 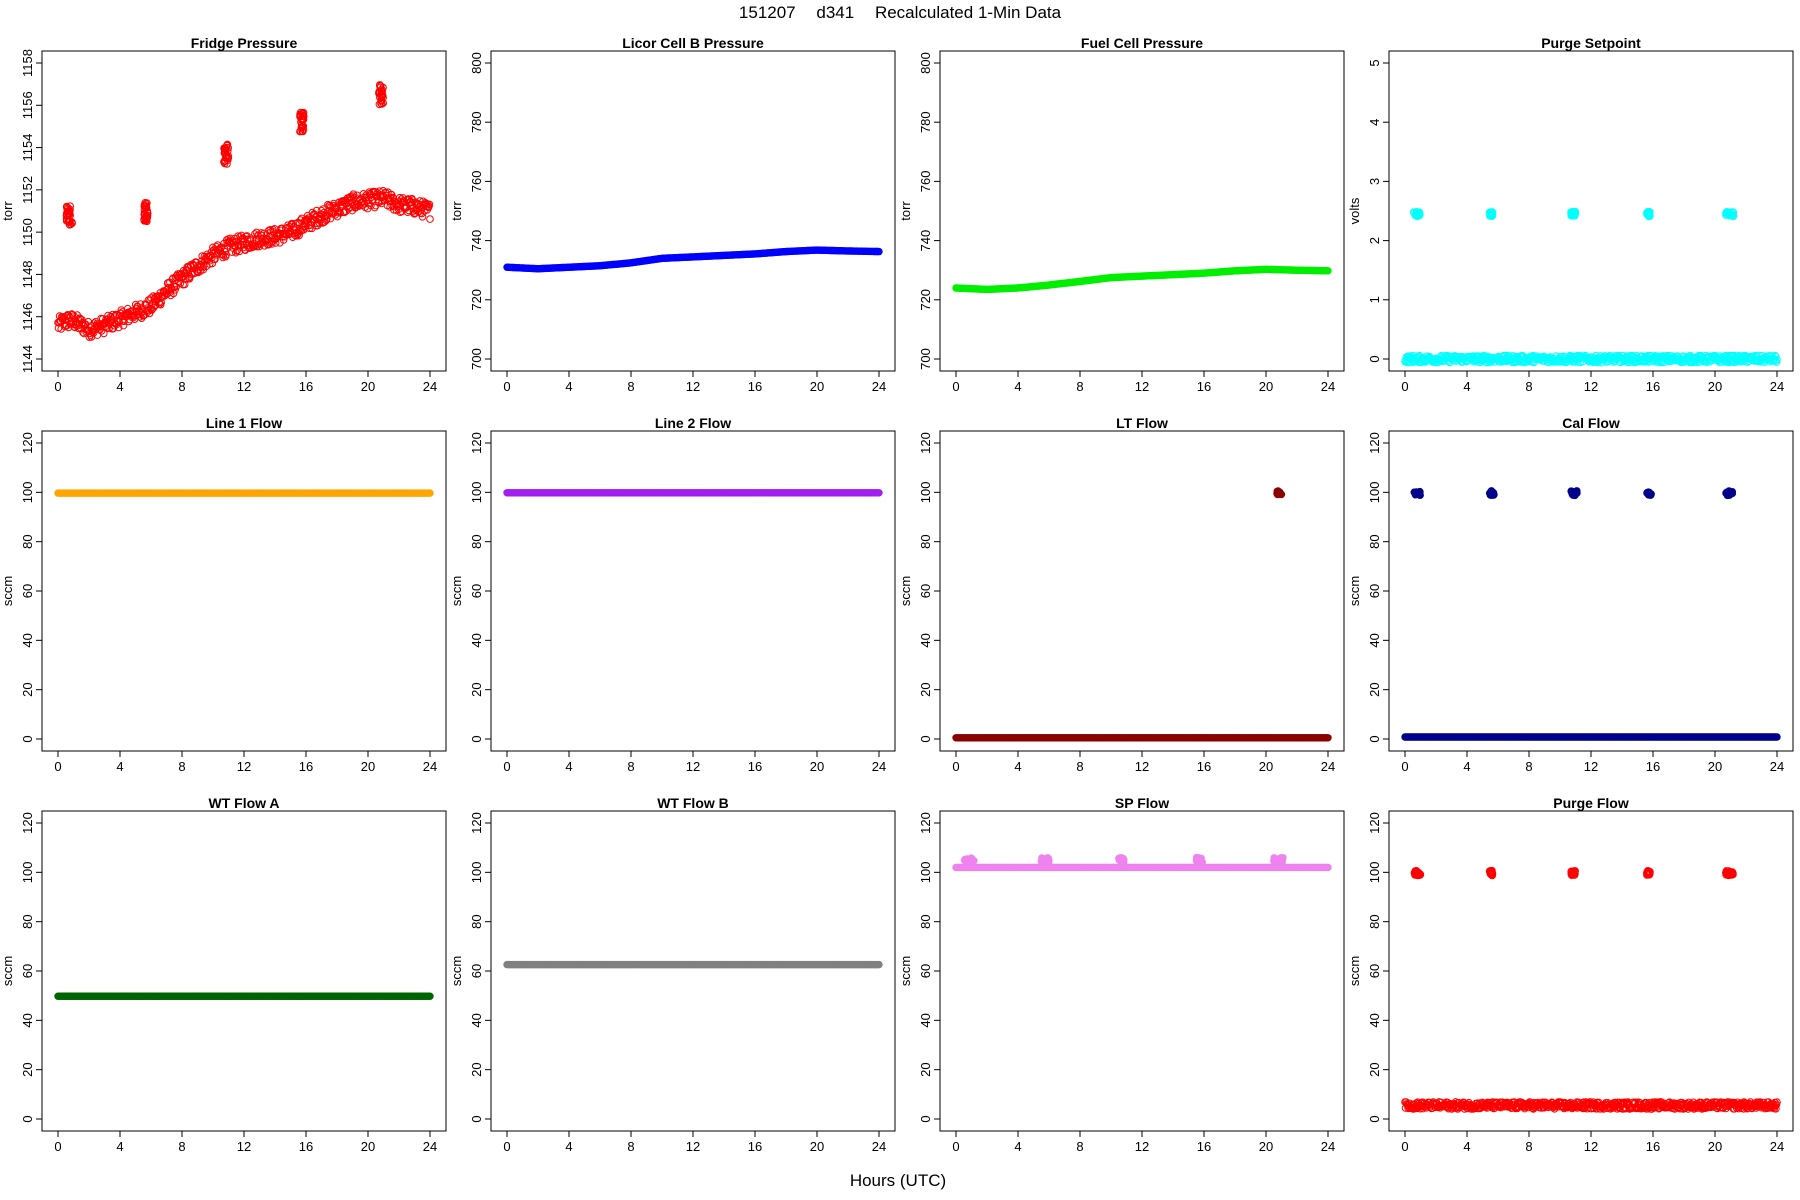 What do you see at coordinates (27, 359) in the screenshot?
I see `y-tick-label: 1144` at bounding box center [27, 359].